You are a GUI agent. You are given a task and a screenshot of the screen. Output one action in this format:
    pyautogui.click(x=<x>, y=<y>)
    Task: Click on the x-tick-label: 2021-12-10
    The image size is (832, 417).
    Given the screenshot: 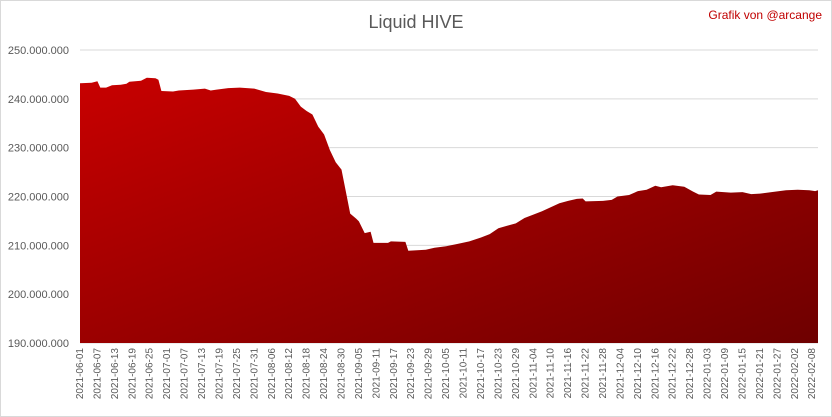 What is the action you would take?
    pyautogui.click(x=638, y=374)
    